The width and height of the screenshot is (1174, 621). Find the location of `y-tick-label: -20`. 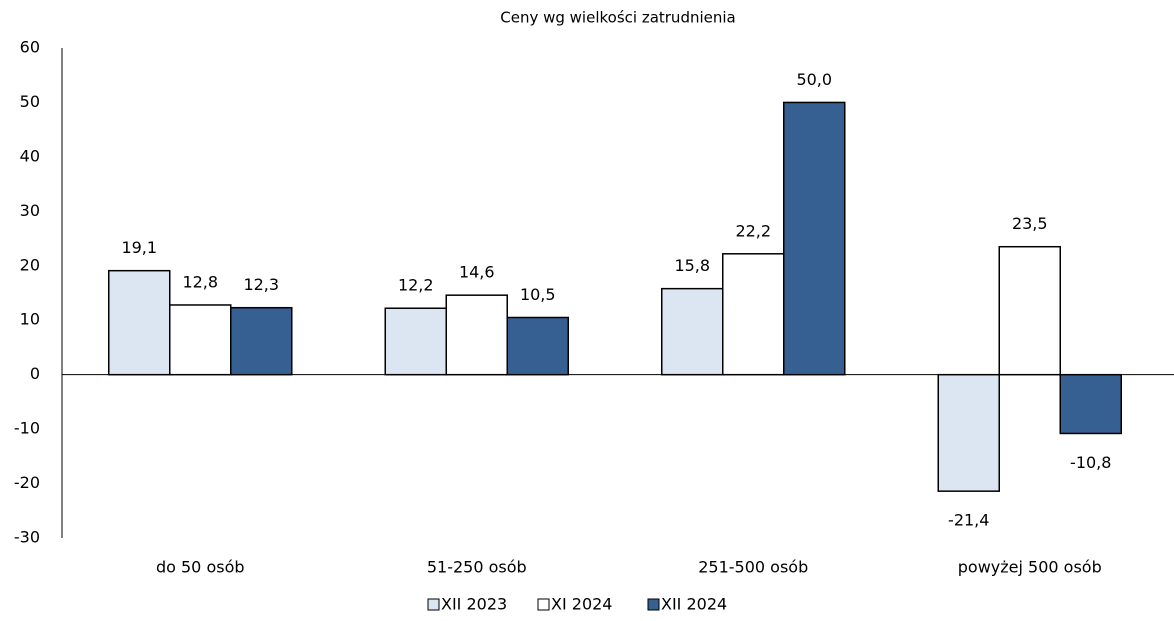

y-tick-label: -20 is located at coordinates (27, 482).